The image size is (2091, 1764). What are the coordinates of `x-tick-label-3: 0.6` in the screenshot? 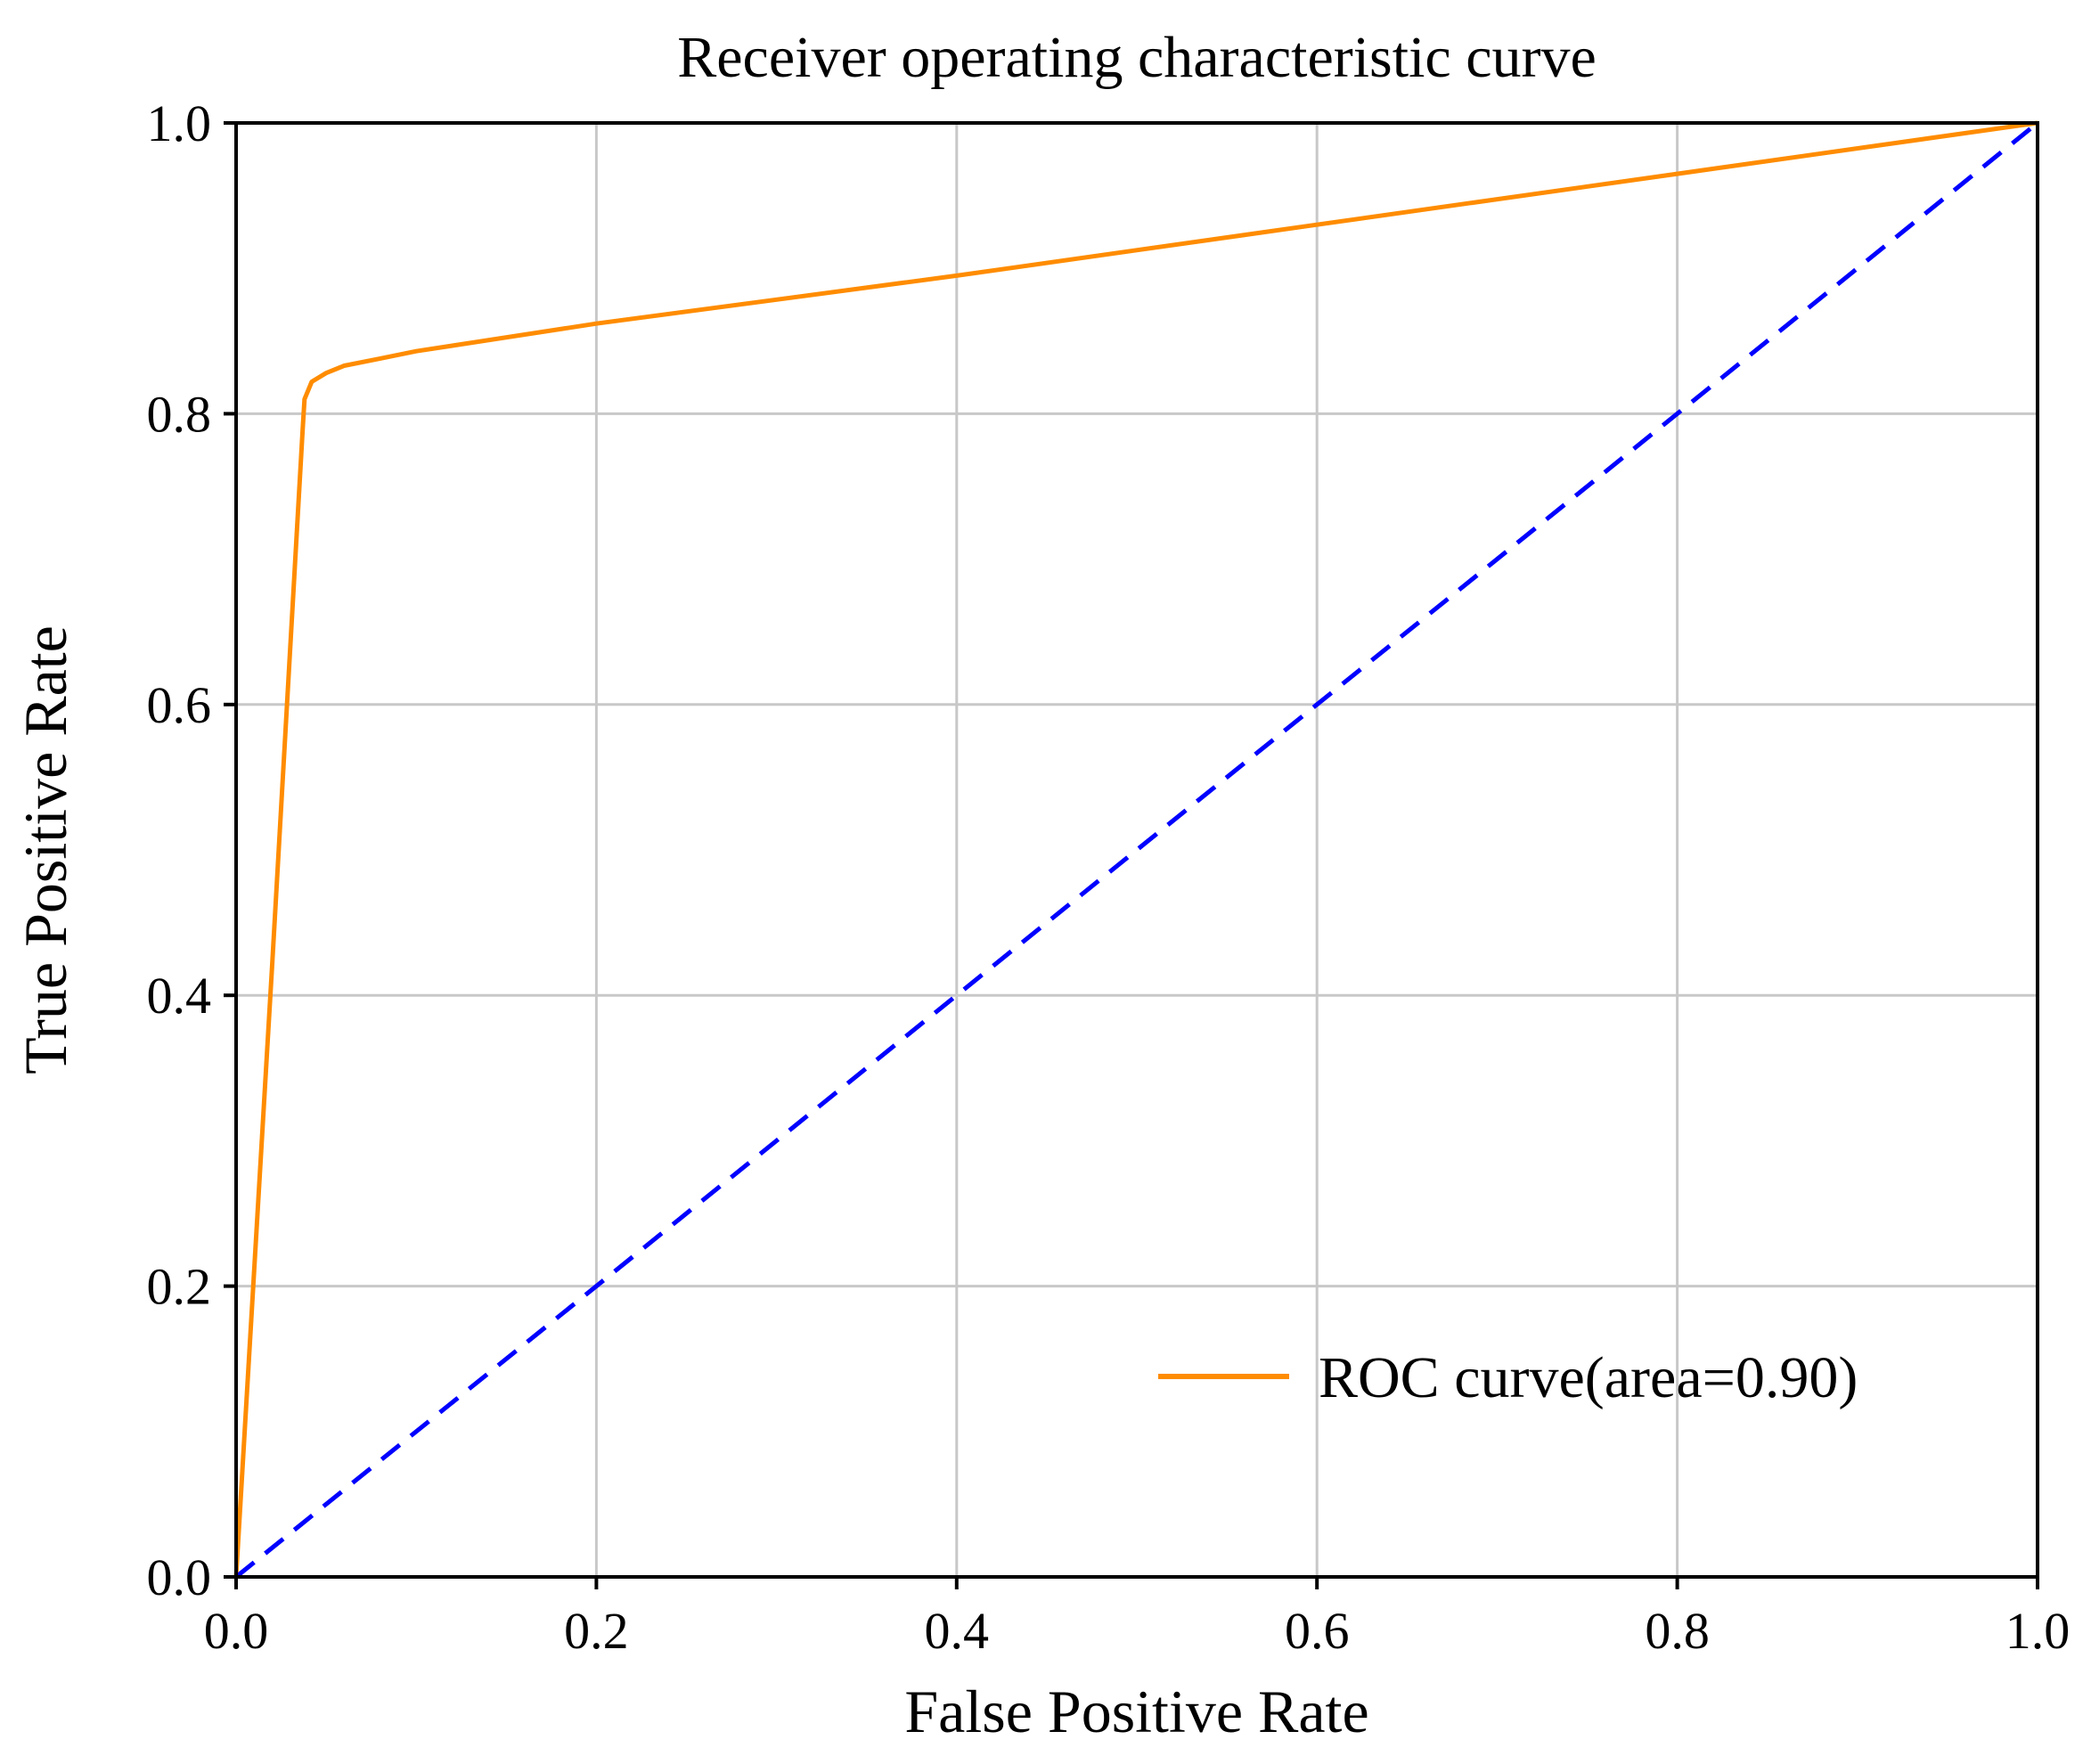 It's located at (1317, 1631).